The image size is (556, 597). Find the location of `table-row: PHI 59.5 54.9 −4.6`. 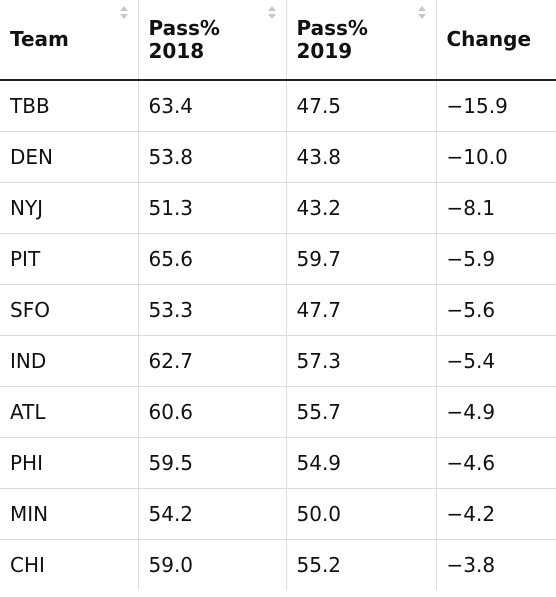

table-row: PHI 59.5 54.9 −4.6 is located at coordinates (278, 463).